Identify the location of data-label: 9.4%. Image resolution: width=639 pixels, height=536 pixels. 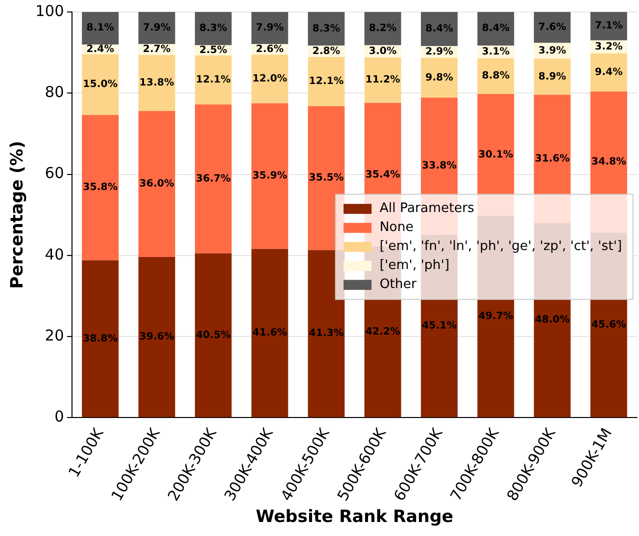
(608, 72).